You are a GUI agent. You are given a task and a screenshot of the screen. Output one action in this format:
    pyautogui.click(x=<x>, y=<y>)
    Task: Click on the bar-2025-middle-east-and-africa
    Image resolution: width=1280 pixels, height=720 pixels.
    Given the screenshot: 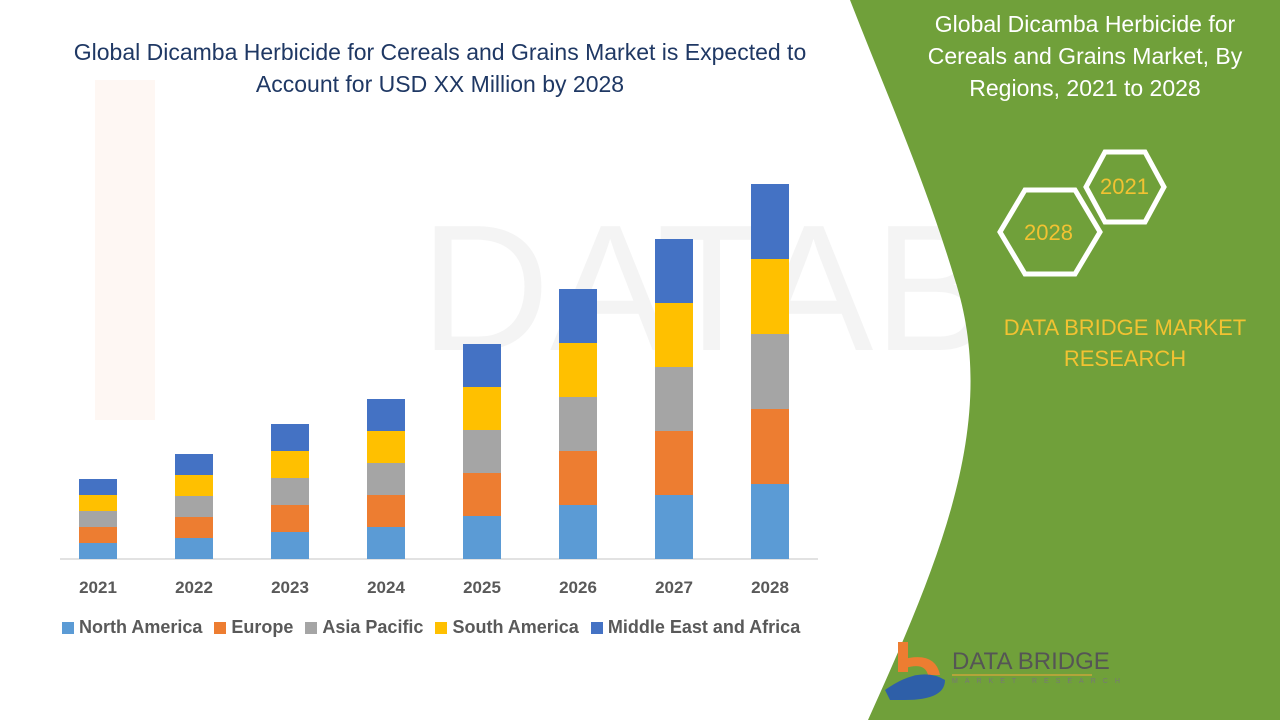 What is the action you would take?
    pyautogui.click(x=482, y=365)
    